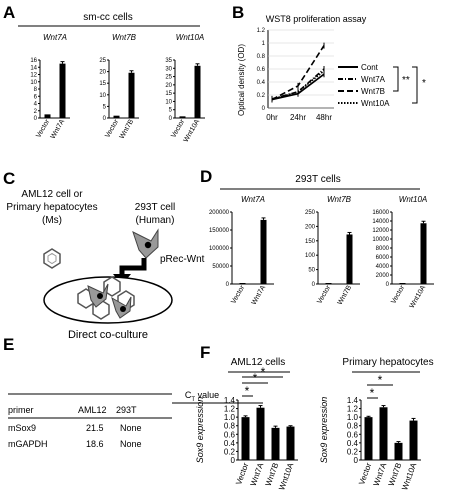 The width and height of the screenshot is (449, 500). Describe the element at coordinates (324, 117) in the screenshot. I see `x-tick-label: 48hr` at that location.